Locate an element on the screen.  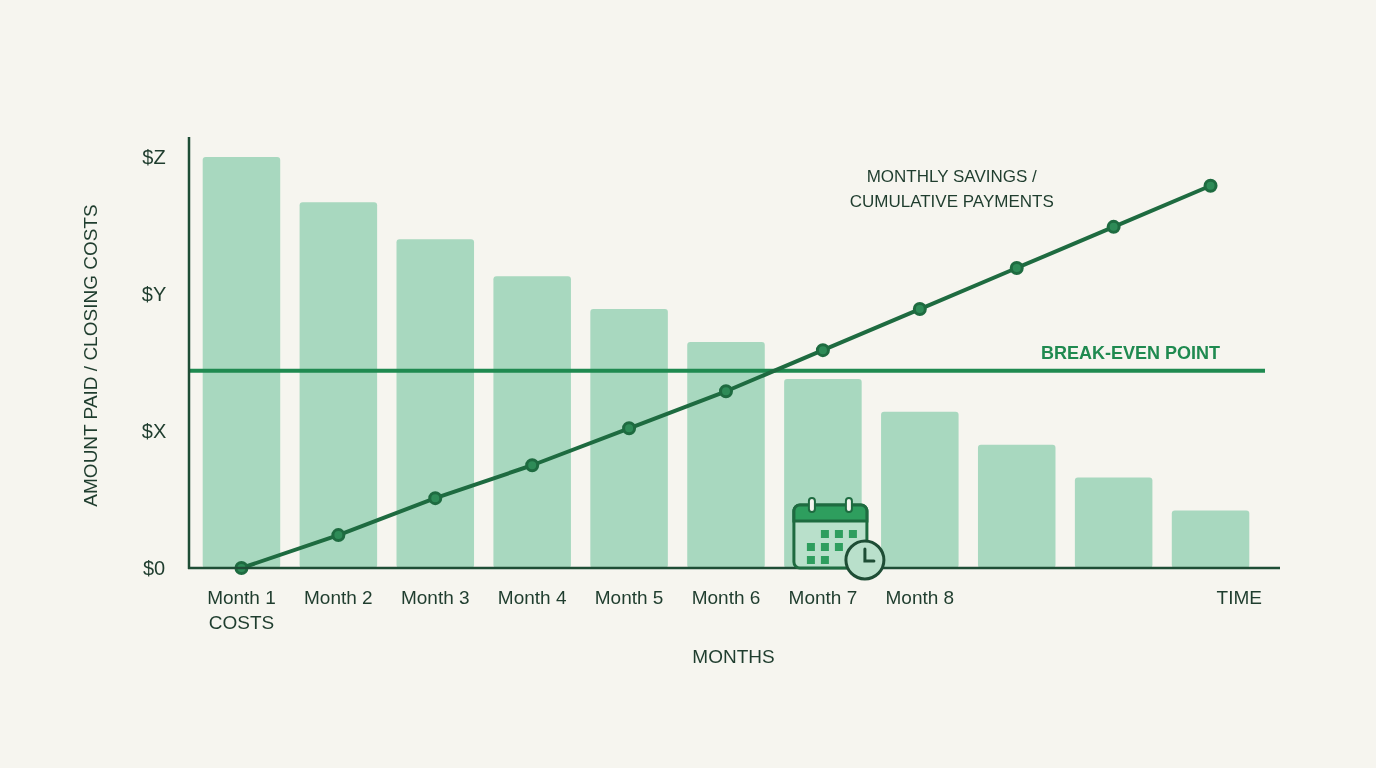
x-tick-label: Month 2 is located at coordinates (338, 597).